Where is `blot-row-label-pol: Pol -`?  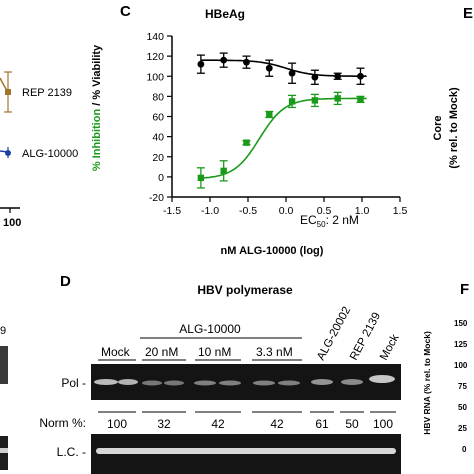
blot-row-label-pol: Pol - is located at coordinates (73, 383).